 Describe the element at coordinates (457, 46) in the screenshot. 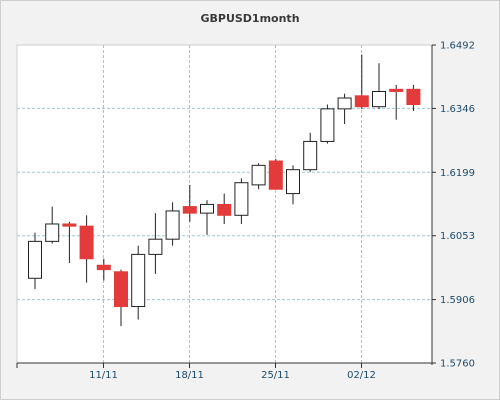

I see `y-tick-label: 1.6492` at that location.